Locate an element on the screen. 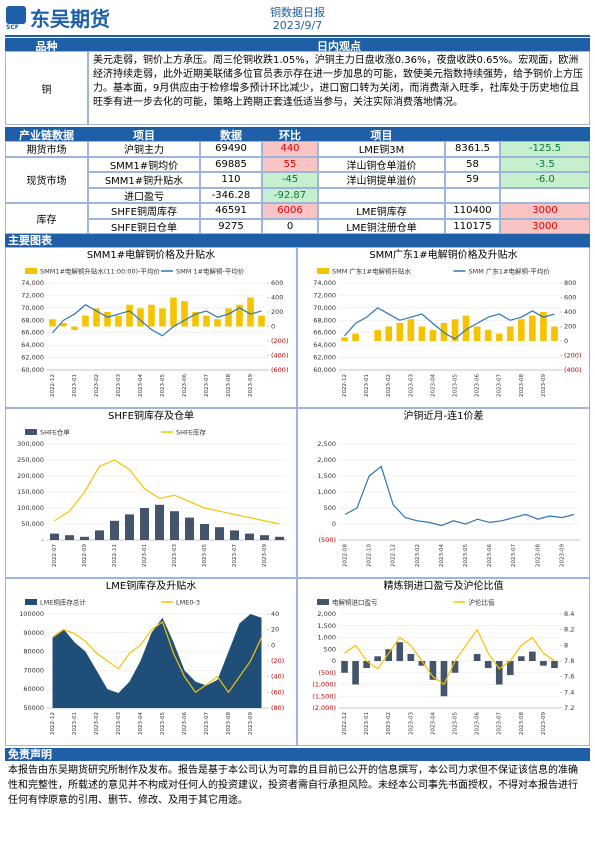 Image resolution: width=595 pixels, height=842 pixels. table-header-bar is located at coordinates (297, 134).